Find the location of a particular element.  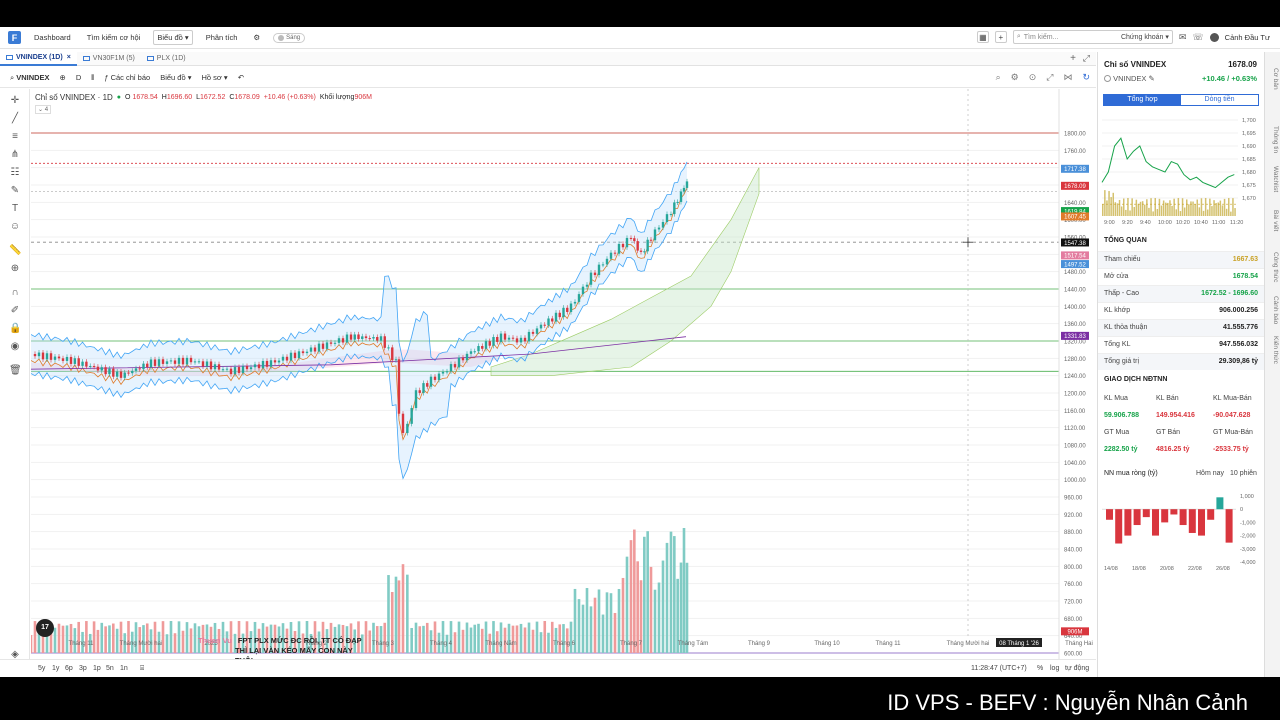

net-date-label: 22/08 is located at coordinates (1195, 569).